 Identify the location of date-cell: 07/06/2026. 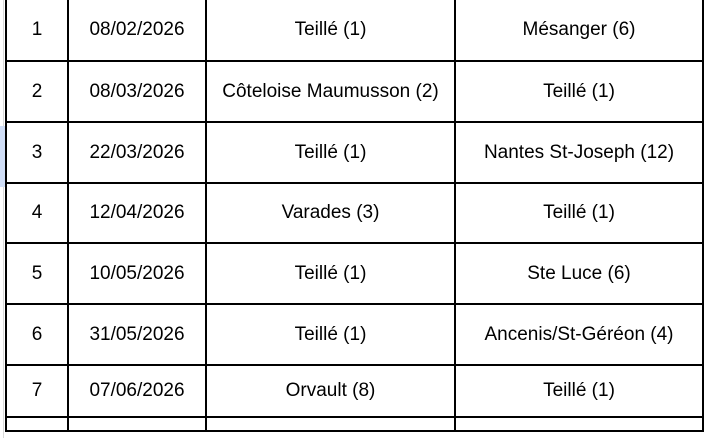
(137, 391).